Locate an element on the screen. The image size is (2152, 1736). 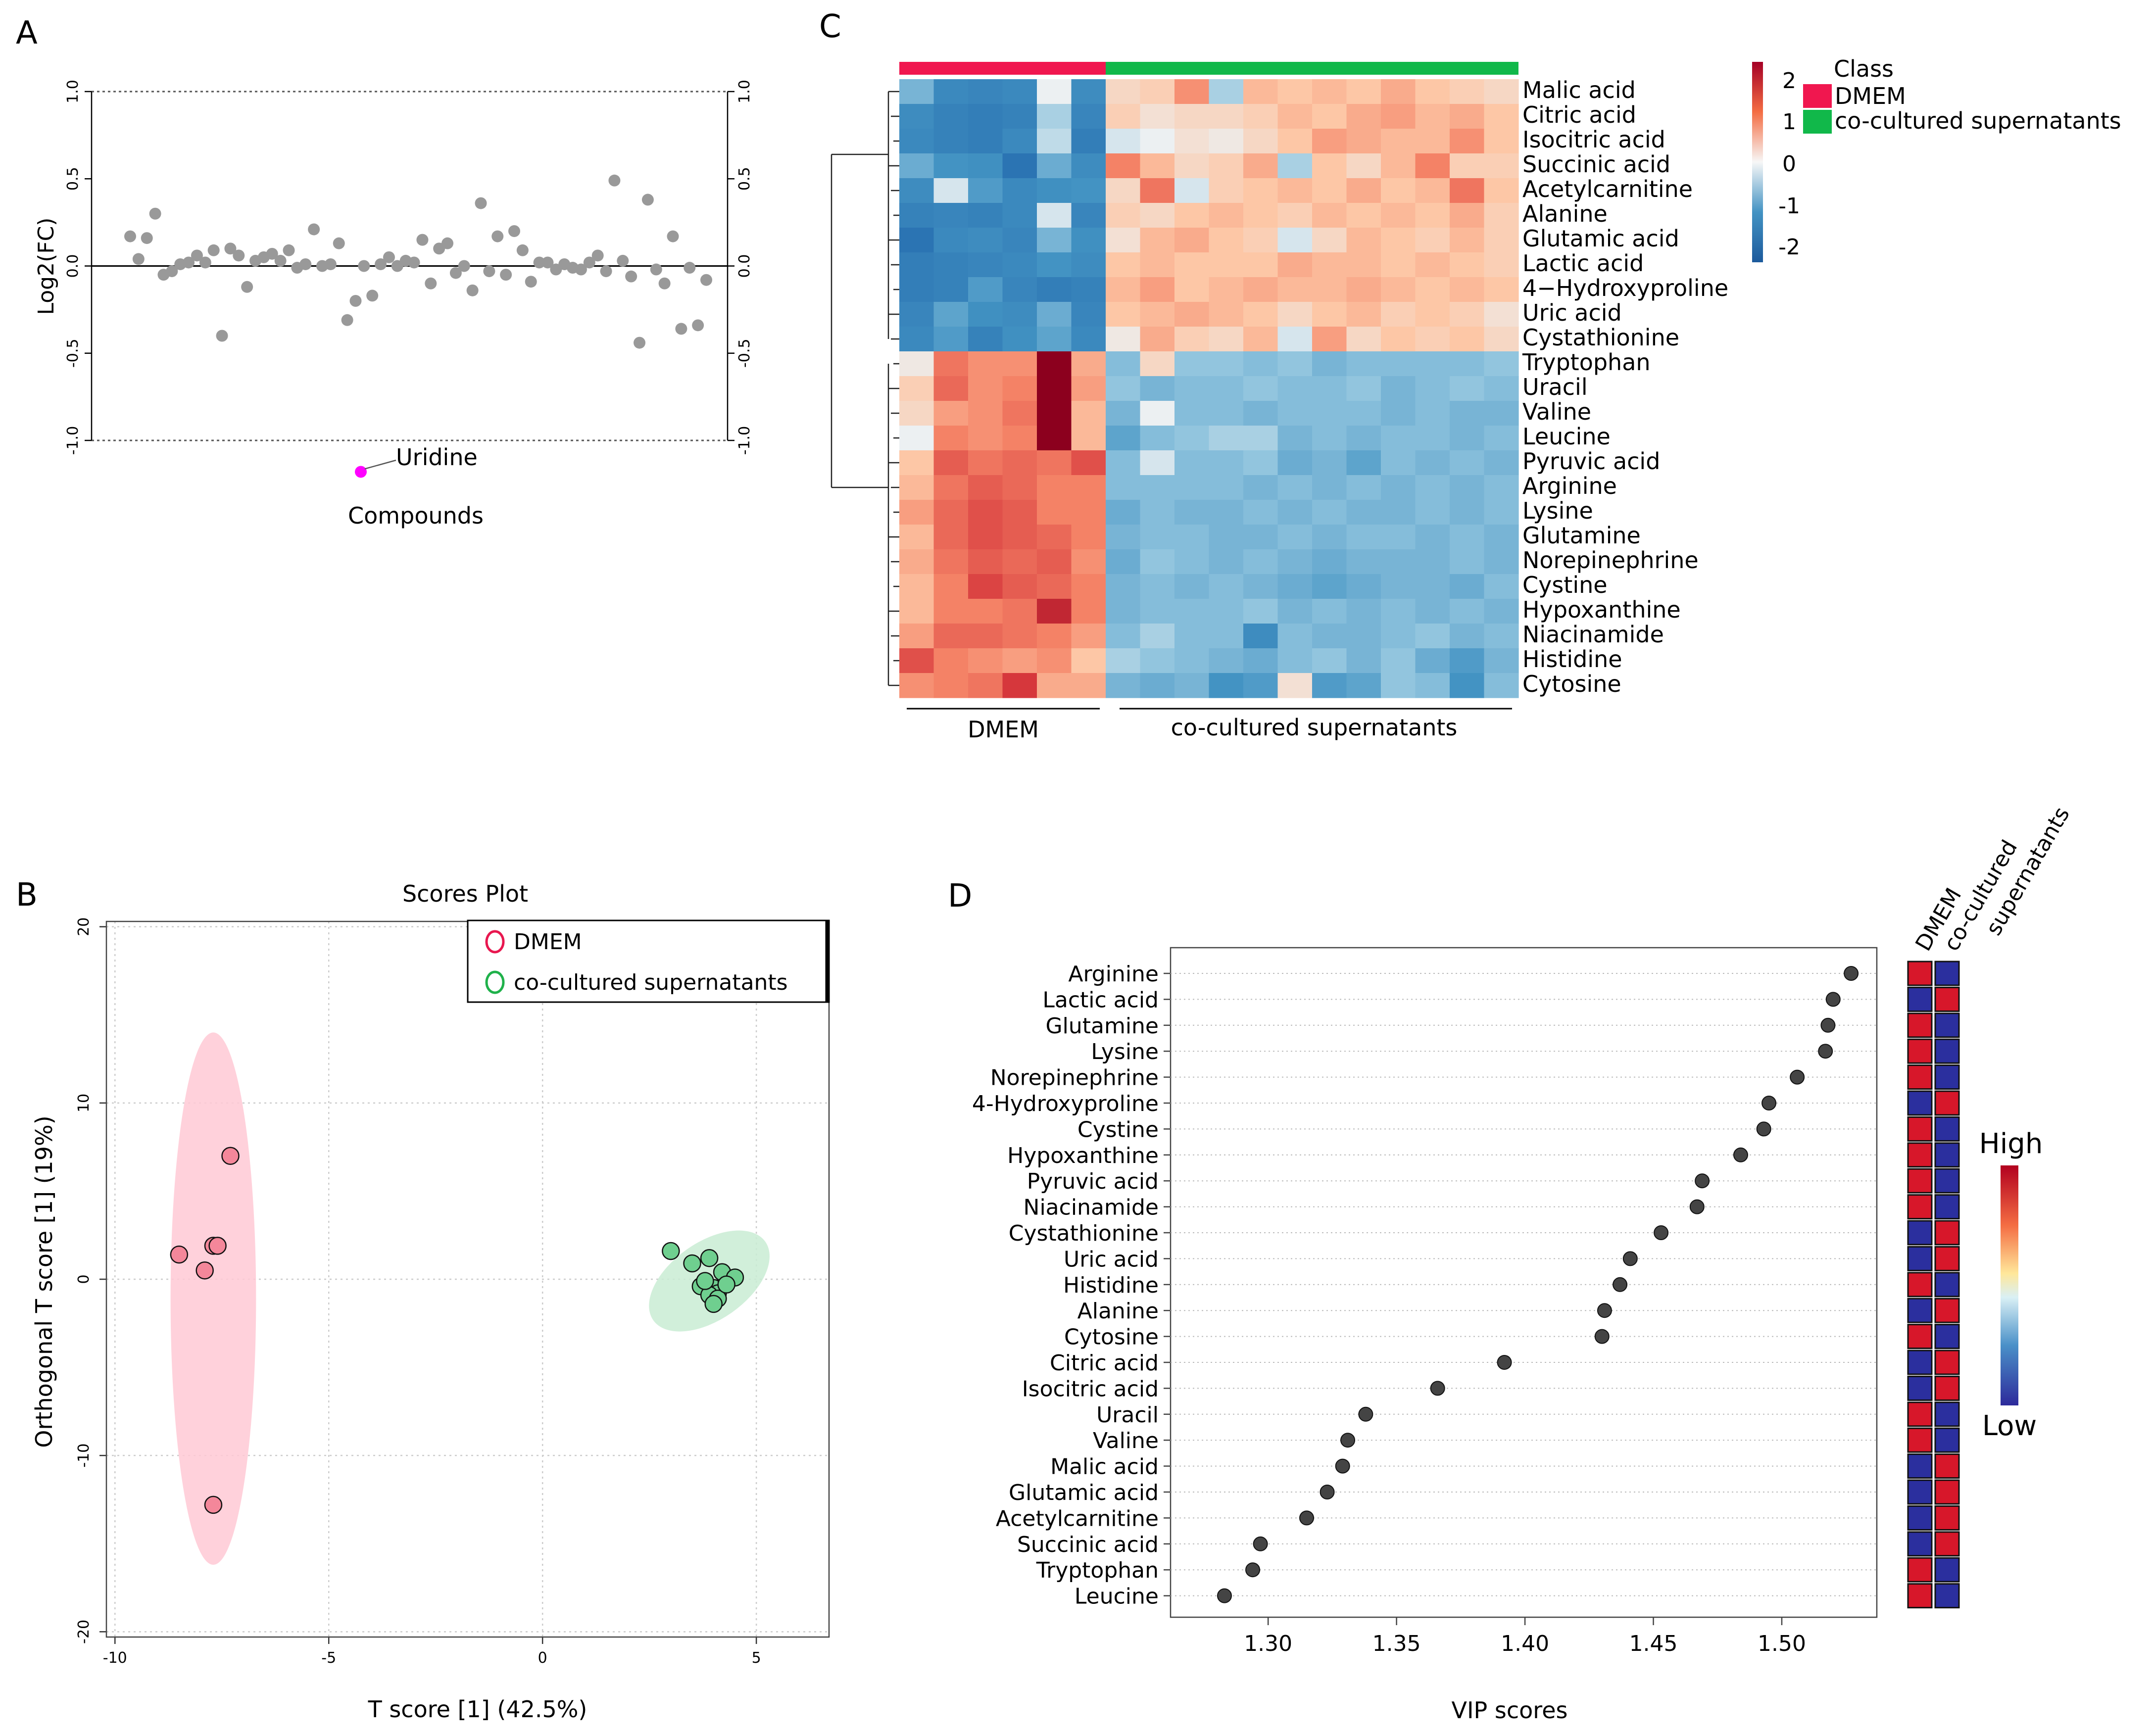
c-class-bar-dmem is located at coordinates (1002, 68).